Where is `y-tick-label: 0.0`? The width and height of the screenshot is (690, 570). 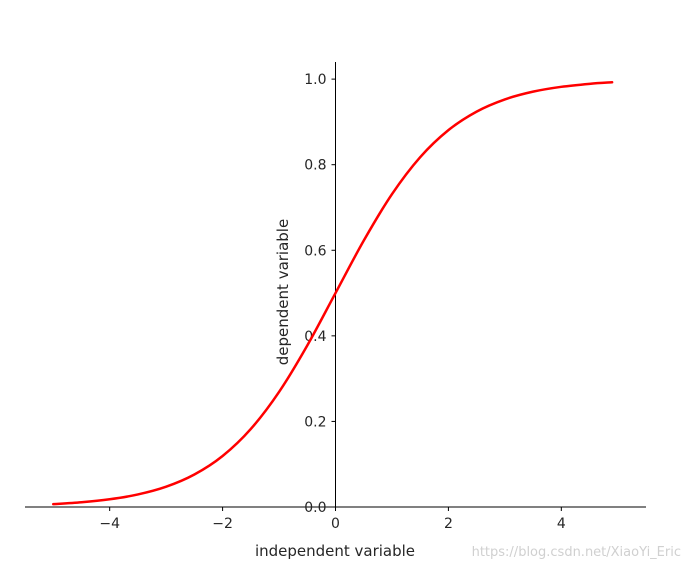
y-tick-label: 0.0 is located at coordinates (315, 508).